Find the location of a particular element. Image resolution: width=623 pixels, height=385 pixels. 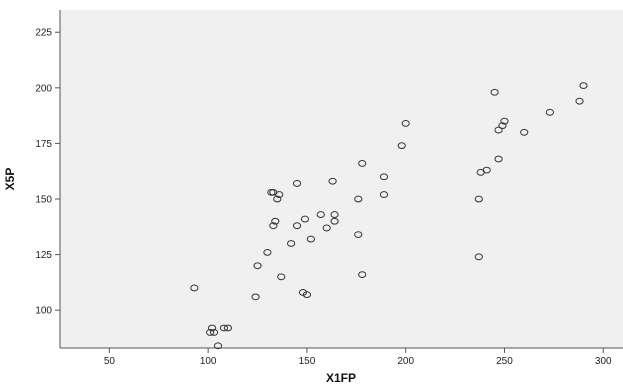

x-tick-label: 300 is located at coordinates (603, 361).